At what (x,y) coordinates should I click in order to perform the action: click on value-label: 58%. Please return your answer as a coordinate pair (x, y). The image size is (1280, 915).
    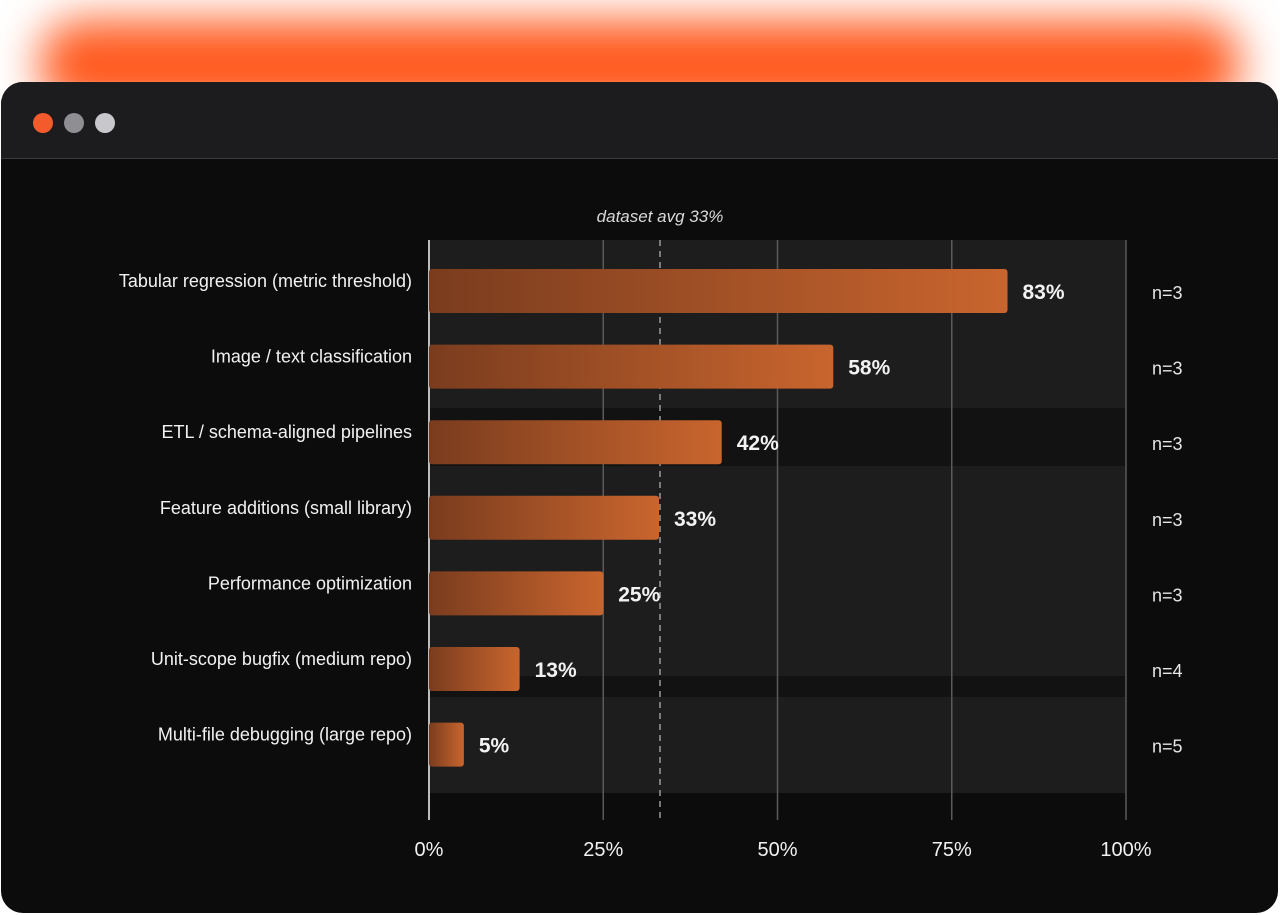
    Looking at the image, I should click on (869, 368).